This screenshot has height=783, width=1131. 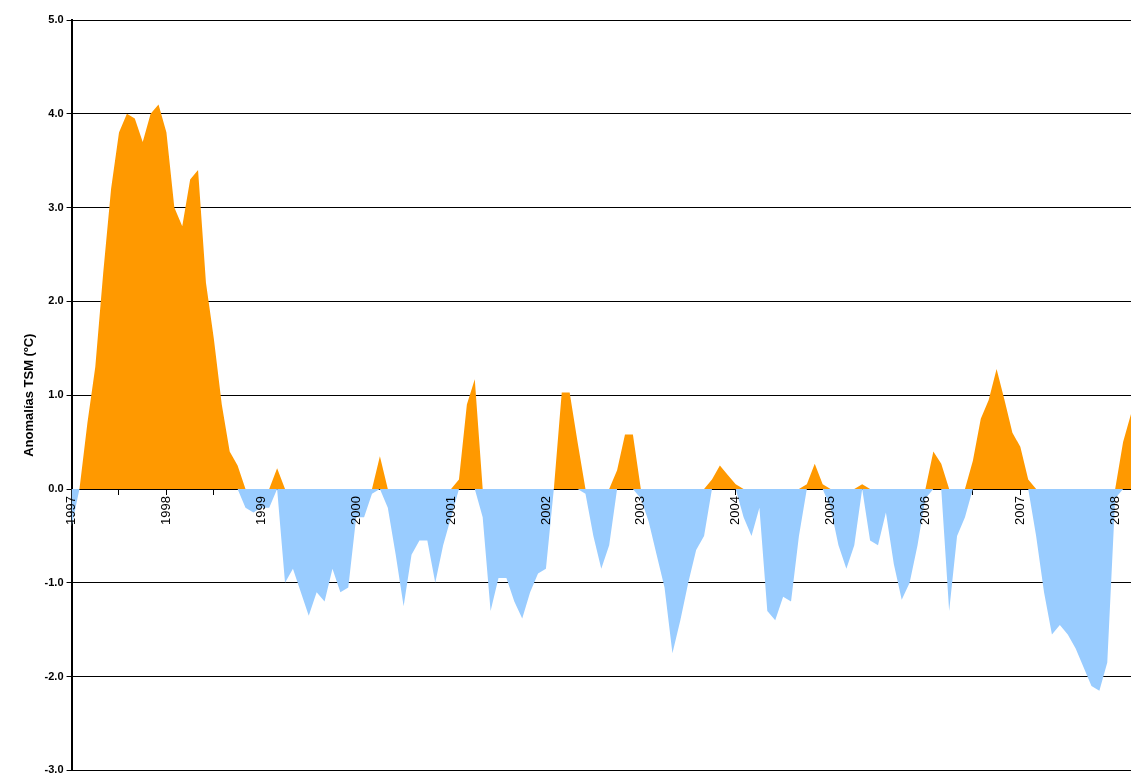 I want to click on x-tick-label: 1998, so click(x=166, y=510).